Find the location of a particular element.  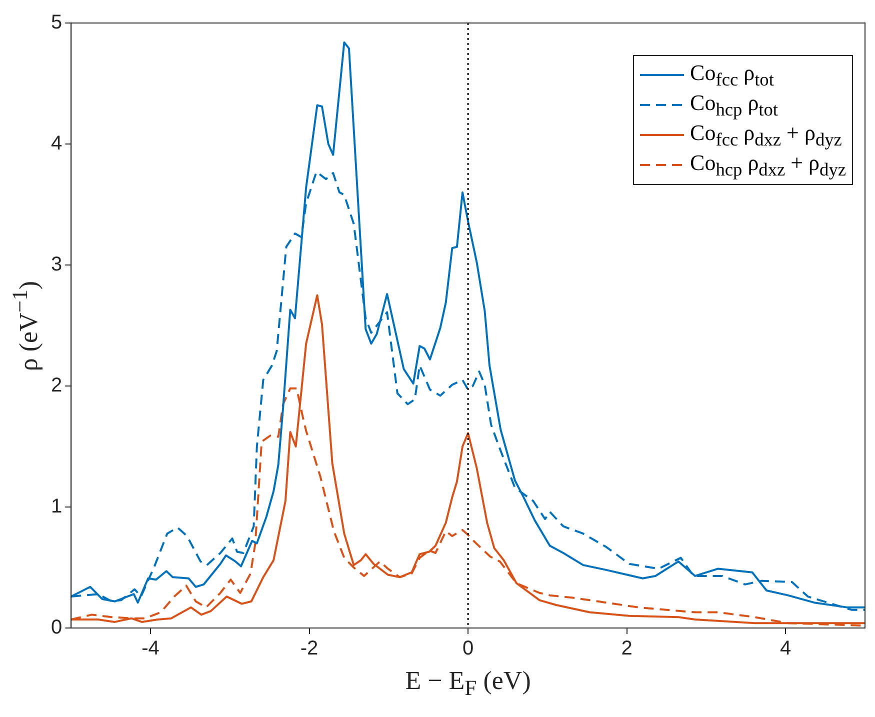

legend-label: Co$_{hcp}$ ρ$_{tot}$ is located at coordinates (734, 105).